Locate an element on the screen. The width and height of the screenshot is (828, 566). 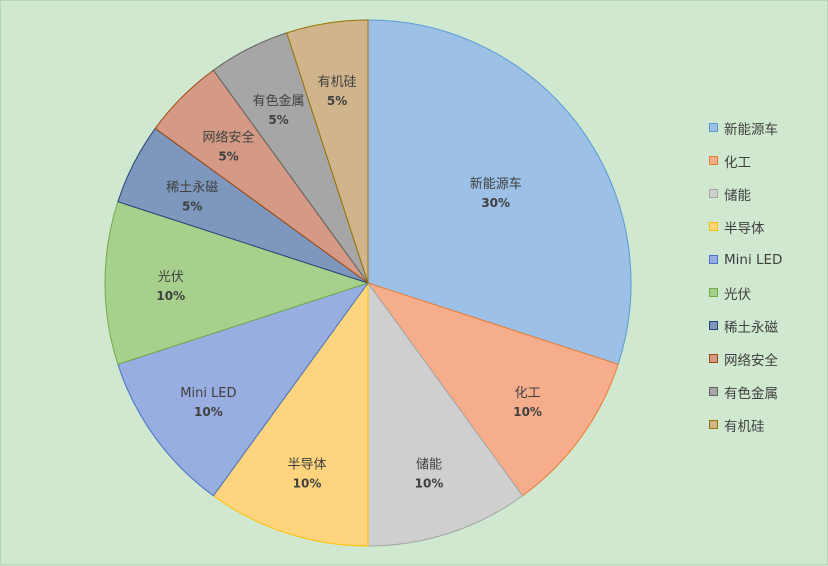
slice-label: 储能 is located at coordinates (429, 465).